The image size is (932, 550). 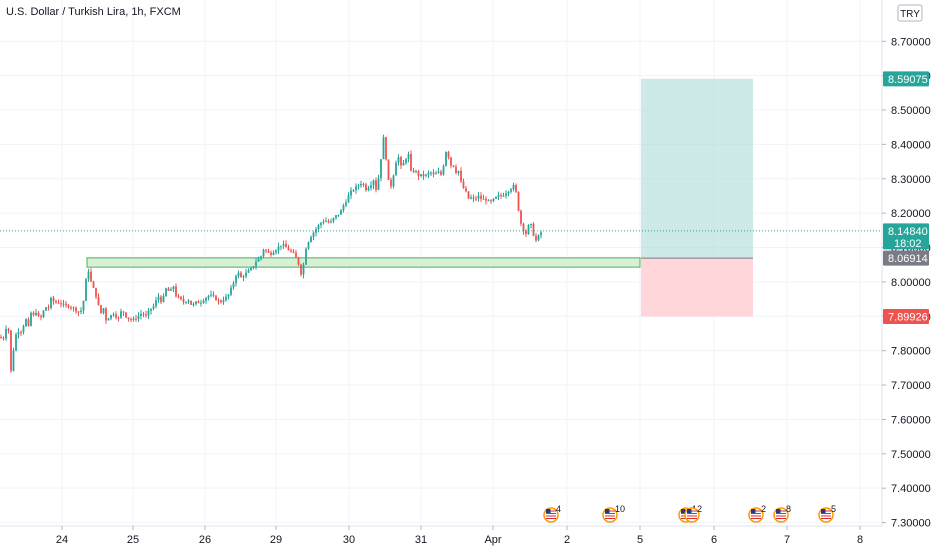 I want to click on stop-price-tag-box, so click(x=906, y=317).